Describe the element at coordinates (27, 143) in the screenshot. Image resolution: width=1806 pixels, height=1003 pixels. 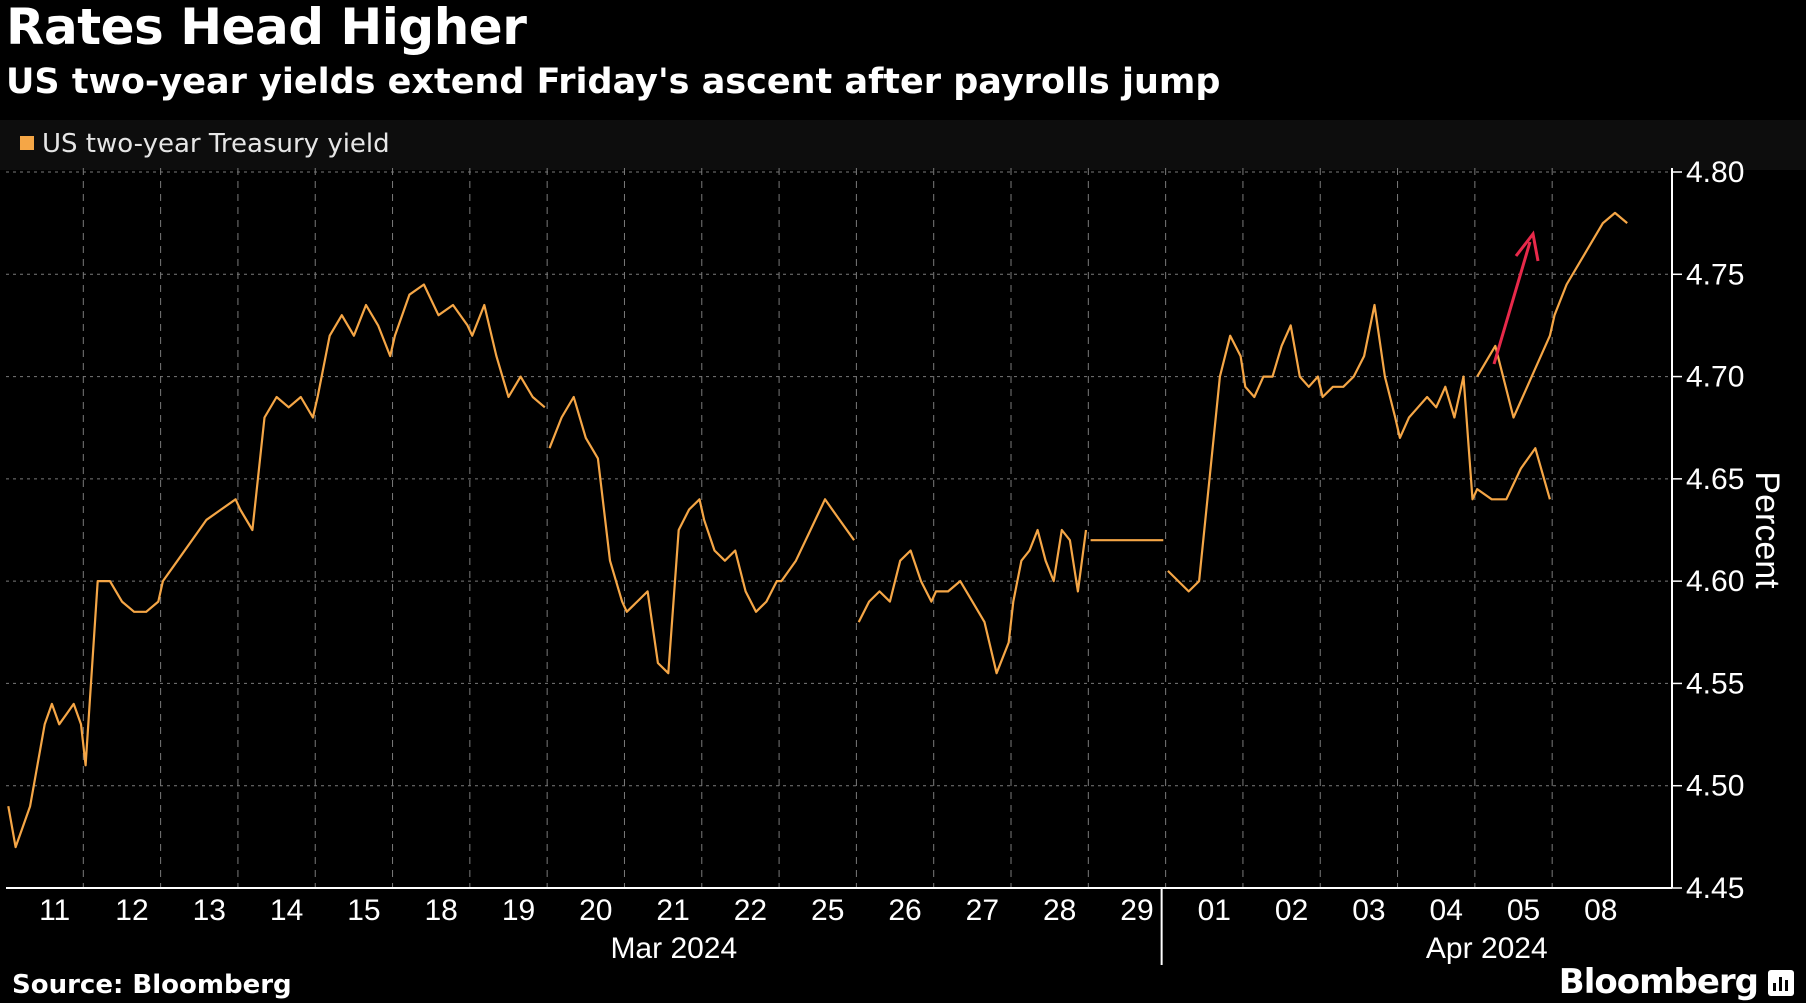
I see `legend-swatch-icon` at that location.